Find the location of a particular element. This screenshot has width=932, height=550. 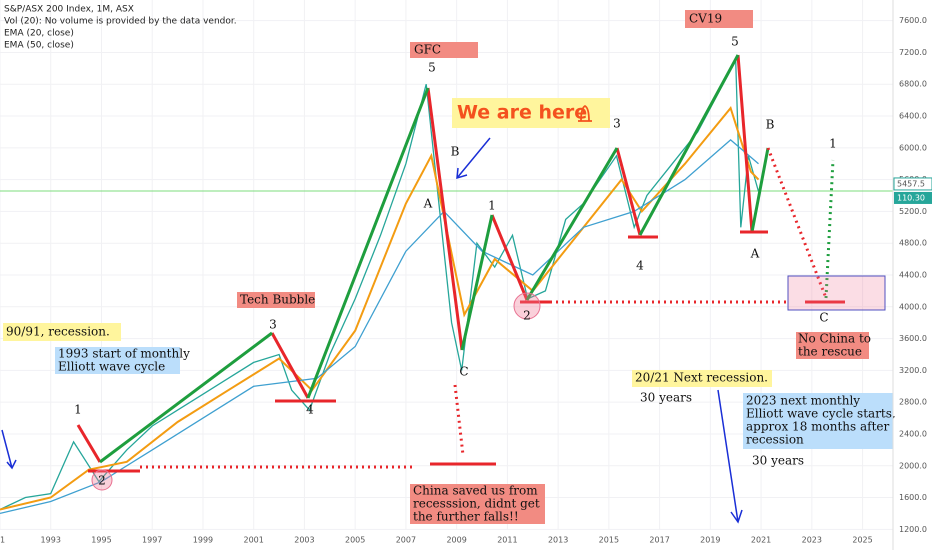

x-tick-label: 91 is located at coordinates (2, 540).